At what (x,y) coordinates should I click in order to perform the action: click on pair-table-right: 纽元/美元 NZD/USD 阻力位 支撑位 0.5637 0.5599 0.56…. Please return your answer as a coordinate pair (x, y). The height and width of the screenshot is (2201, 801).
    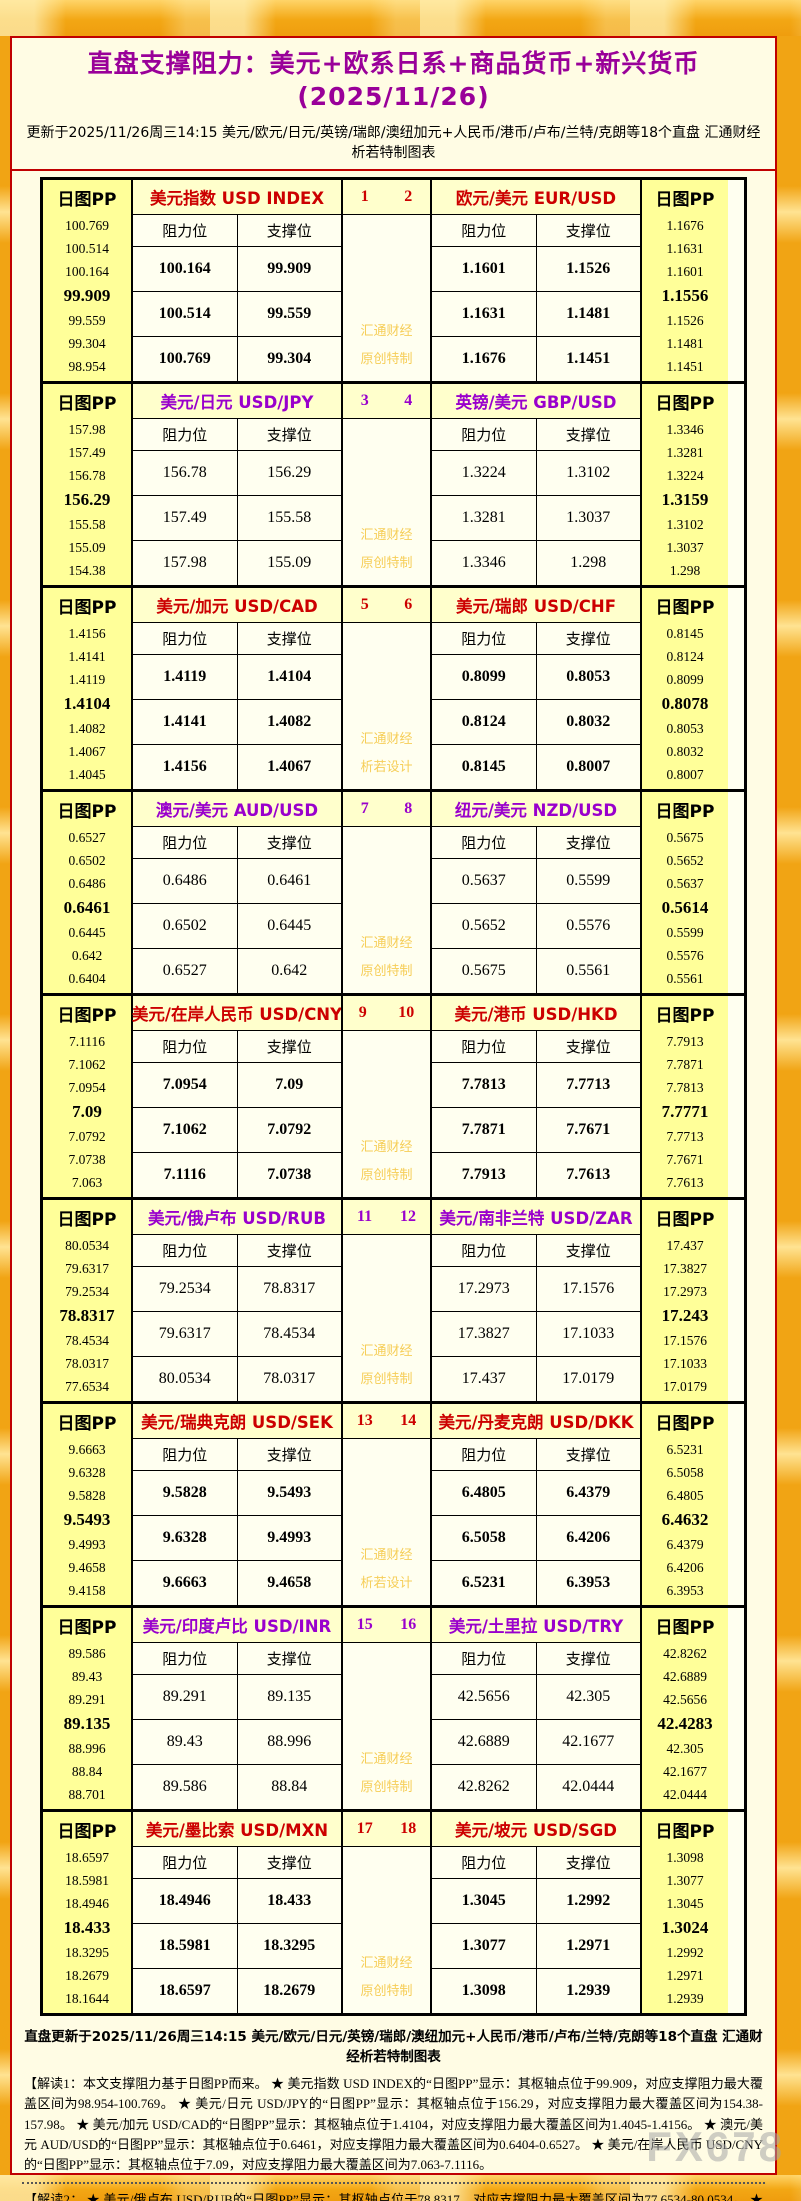
    Looking at the image, I should click on (535, 892).